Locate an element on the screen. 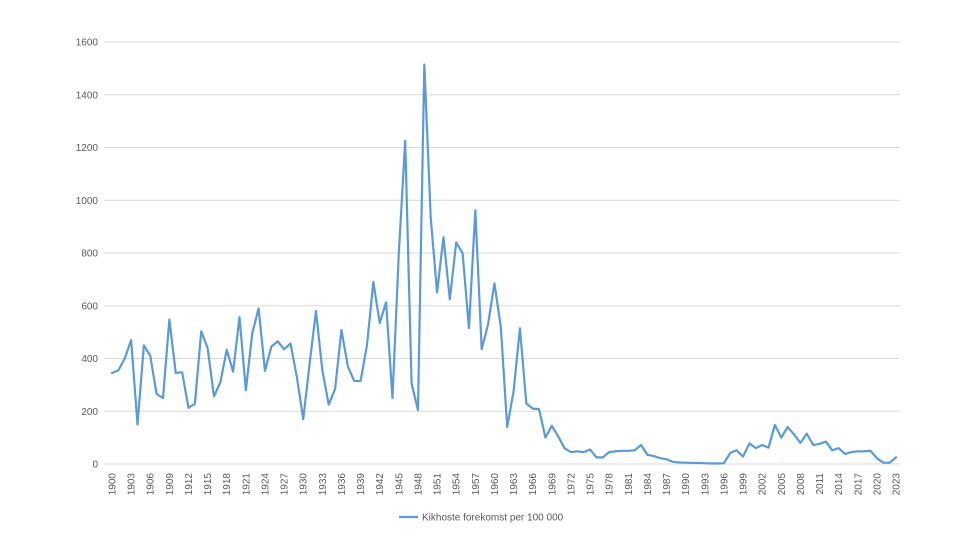 The image size is (970, 546). x-tick-label: 2008 is located at coordinates (801, 484).